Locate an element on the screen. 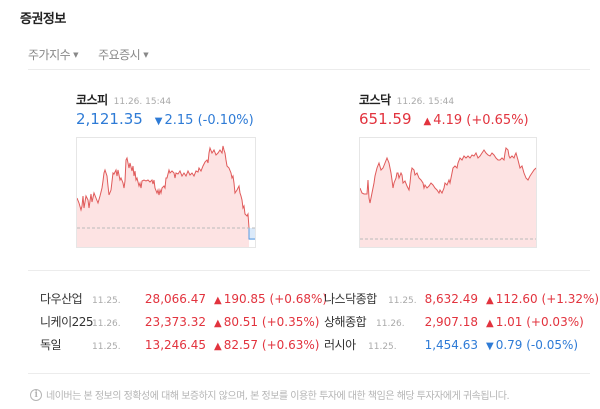  market-row-nikkei: 니케이225 11.26. 23,373.32 ▲ 80.51 (+0.35%) is located at coordinates (183, 324).